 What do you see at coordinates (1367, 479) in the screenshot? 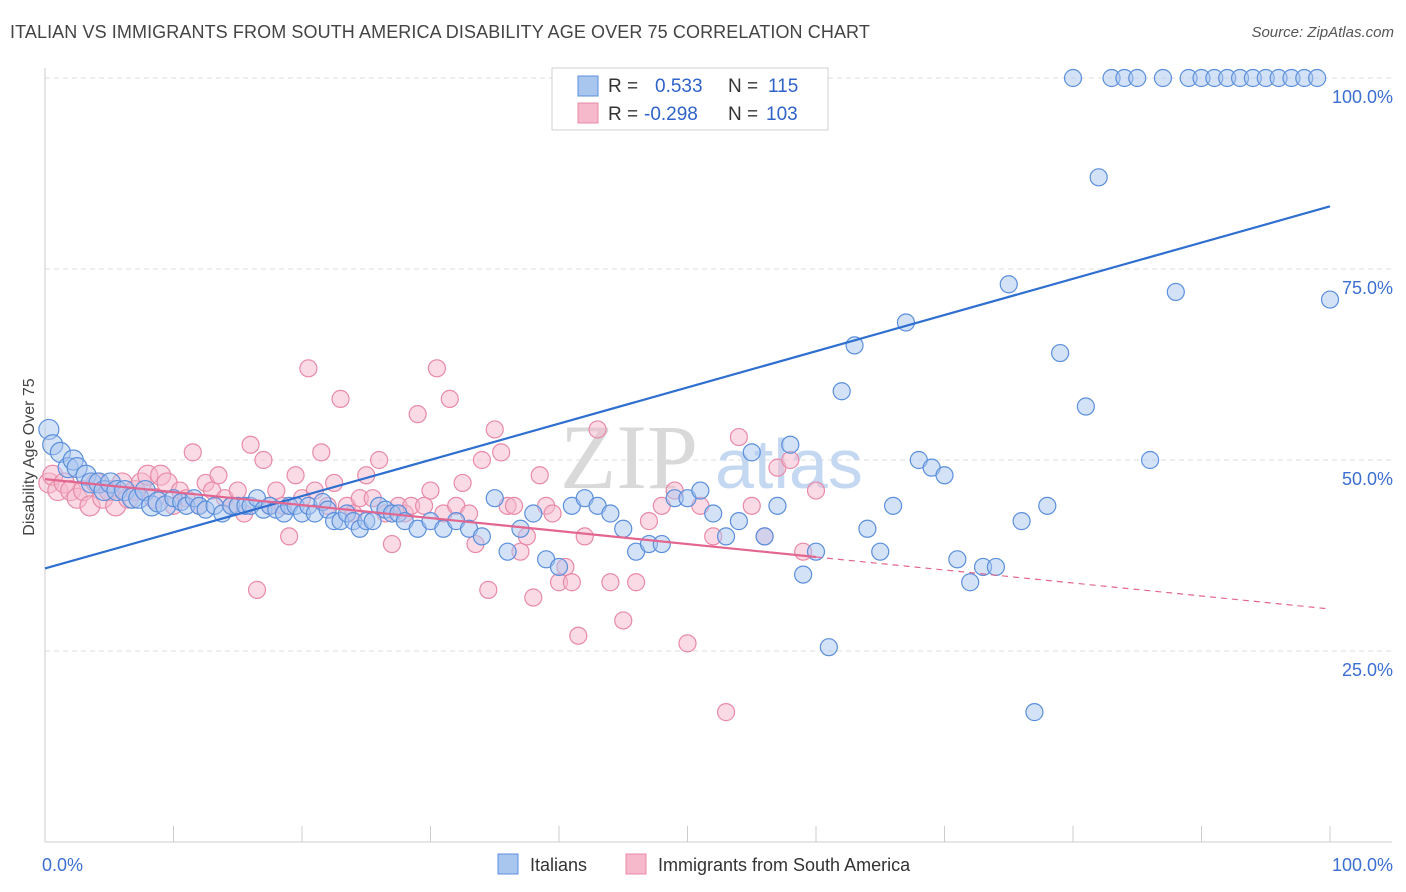
I see `y-tick-label-1: 50.0%` at bounding box center [1367, 479].